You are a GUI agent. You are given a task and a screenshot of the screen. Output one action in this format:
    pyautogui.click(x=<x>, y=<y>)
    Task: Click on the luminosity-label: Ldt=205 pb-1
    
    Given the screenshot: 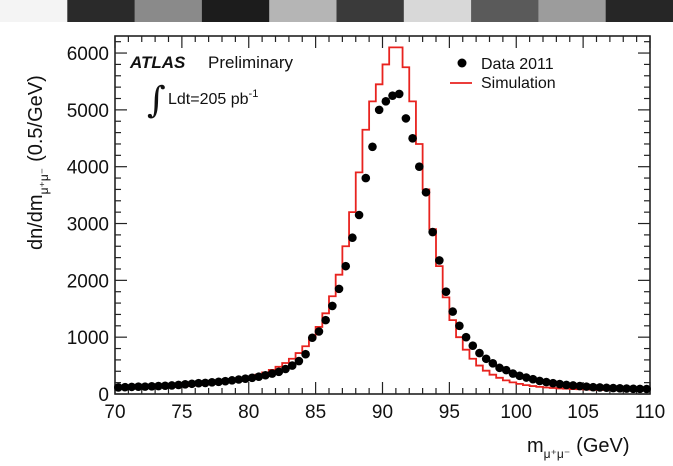 What is the action you would take?
    pyautogui.click(x=213, y=98)
    